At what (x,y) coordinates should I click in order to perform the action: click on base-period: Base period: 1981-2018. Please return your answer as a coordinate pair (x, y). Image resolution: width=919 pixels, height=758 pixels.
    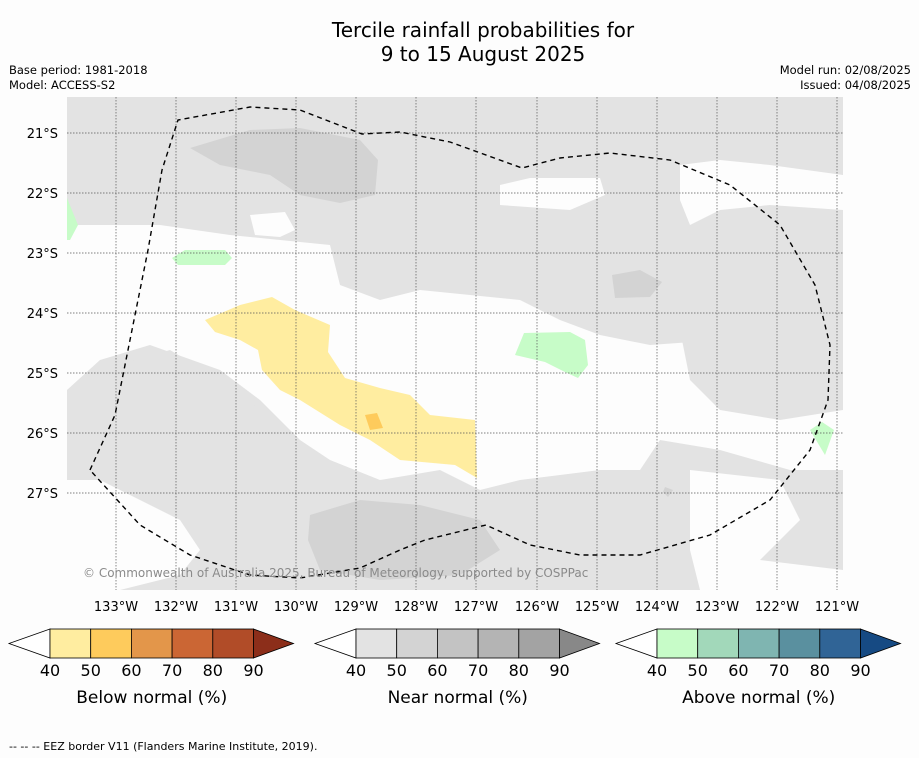
    Looking at the image, I should click on (78, 70).